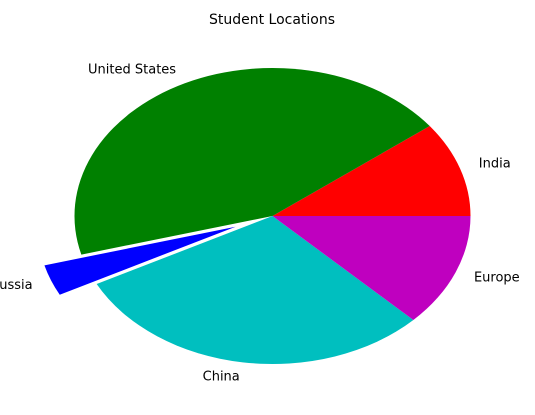 This screenshot has height=415, width=535. I want to click on pie-label-europe: Europe, so click(497, 277).